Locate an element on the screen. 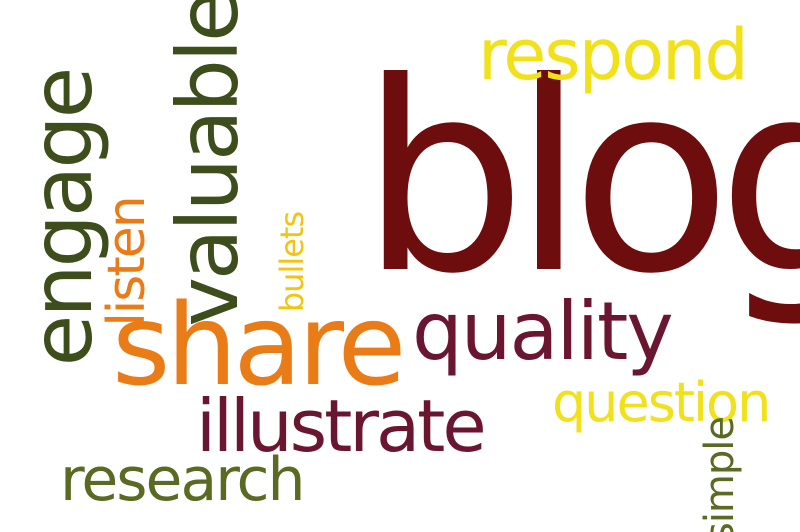 Image resolution: width=800 pixels, height=532 pixels. word-quality: quality is located at coordinates (543, 331).